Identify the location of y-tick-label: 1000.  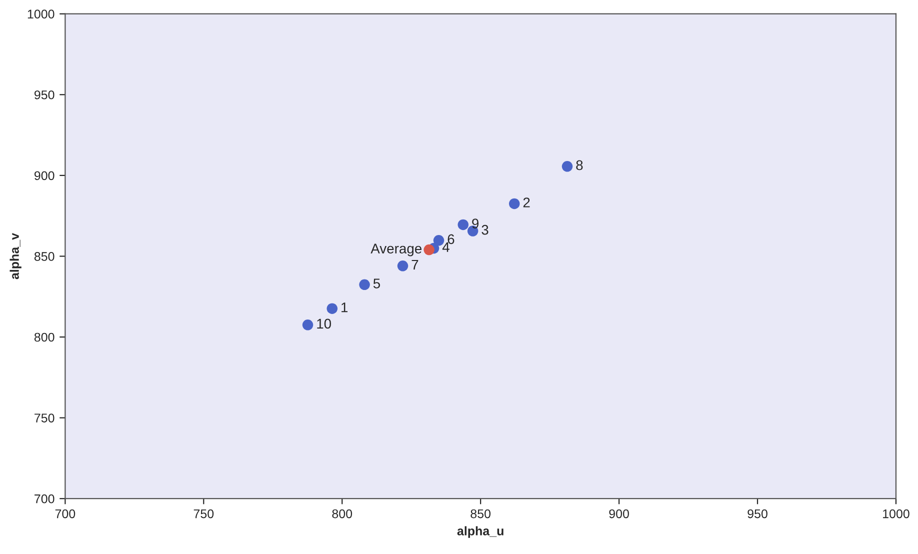
(41, 14).